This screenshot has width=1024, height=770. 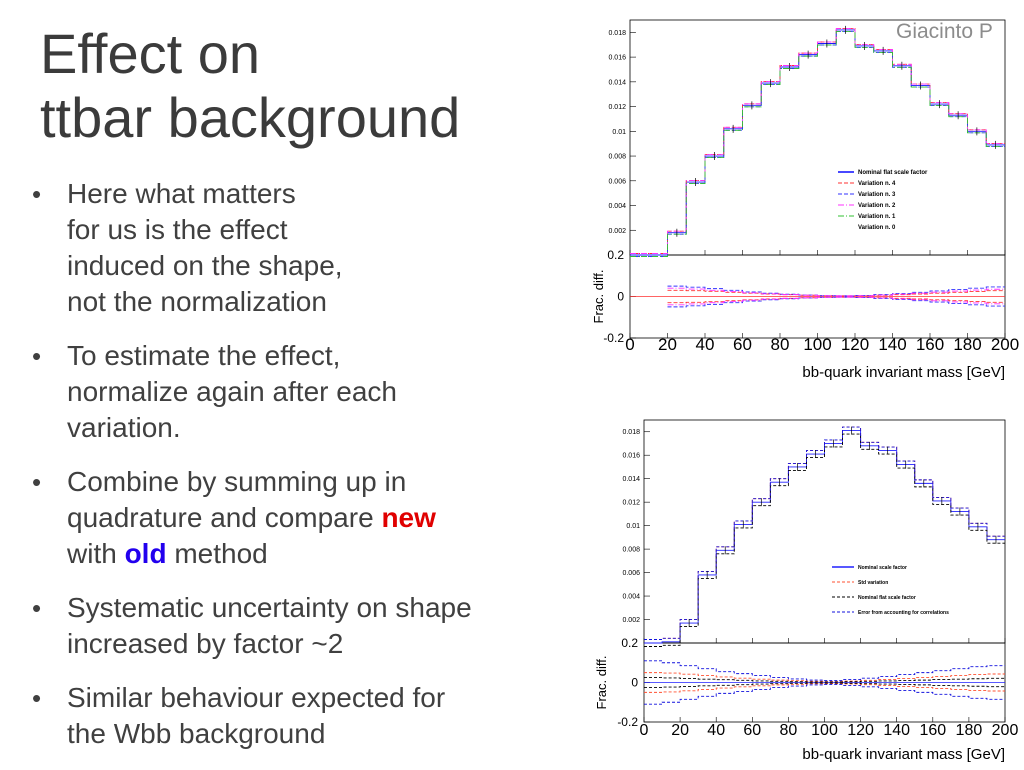 I want to click on x-tick-label: 0, so click(x=644, y=730).